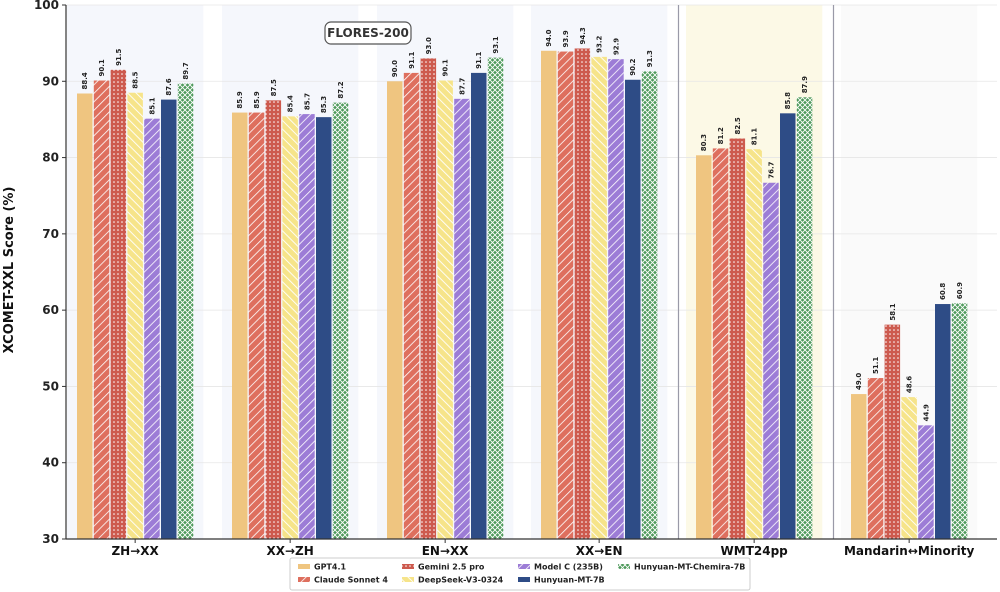  Describe the element at coordinates (909, 551) in the screenshot. I see `x-tick-label: Mandarin↔Minority` at that location.